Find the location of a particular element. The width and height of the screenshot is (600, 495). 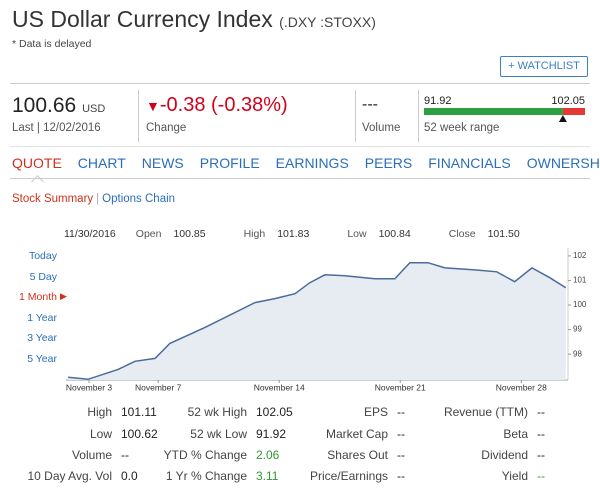

stat-value: 0.0 is located at coordinates (129, 476).